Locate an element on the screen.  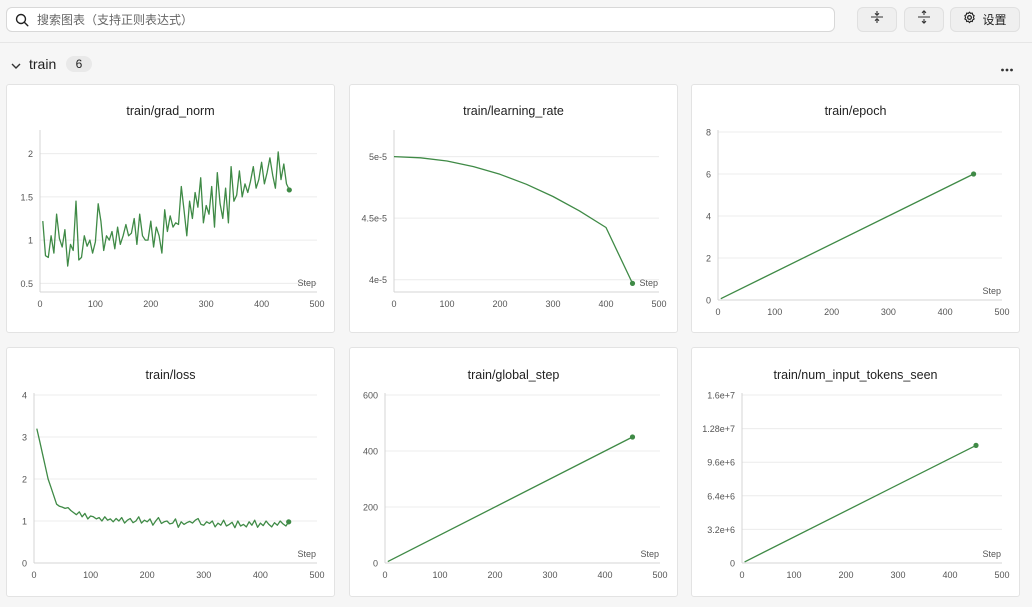
y-tick-label: 1.28e+7 is located at coordinates (718, 429).